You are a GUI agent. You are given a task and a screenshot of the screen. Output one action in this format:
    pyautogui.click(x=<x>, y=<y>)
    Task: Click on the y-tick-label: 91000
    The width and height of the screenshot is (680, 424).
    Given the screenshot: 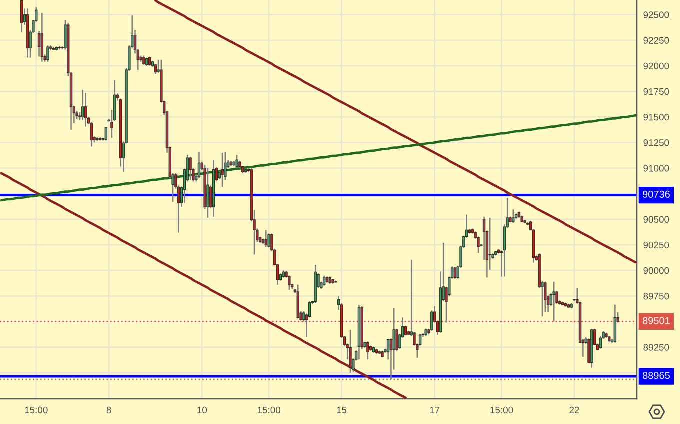 What is the action you would take?
    pyautogui.click(x=657, y=168)
    